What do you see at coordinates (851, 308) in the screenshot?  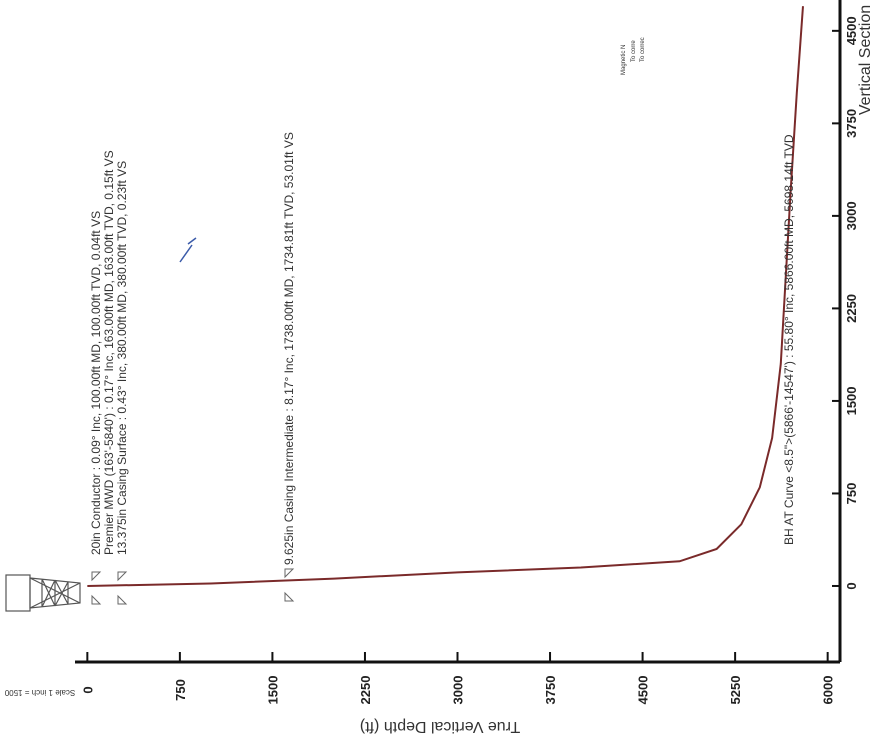 I see `y-tick-label: 2250` at bounding box center [851, 308].